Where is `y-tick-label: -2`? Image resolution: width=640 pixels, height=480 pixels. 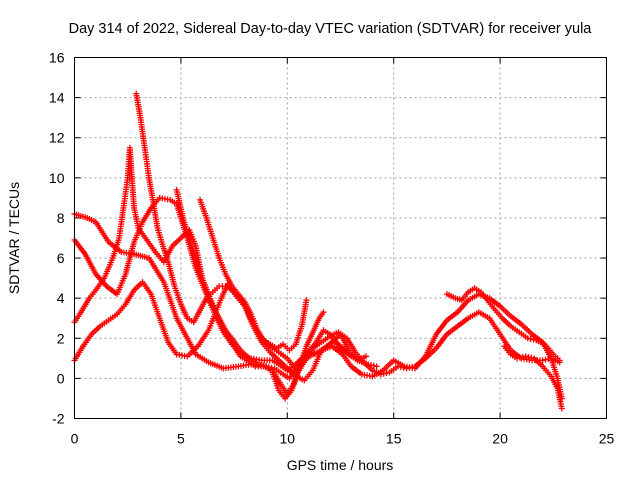
y-tick-label: -2 is located at coordinates (58, 419).